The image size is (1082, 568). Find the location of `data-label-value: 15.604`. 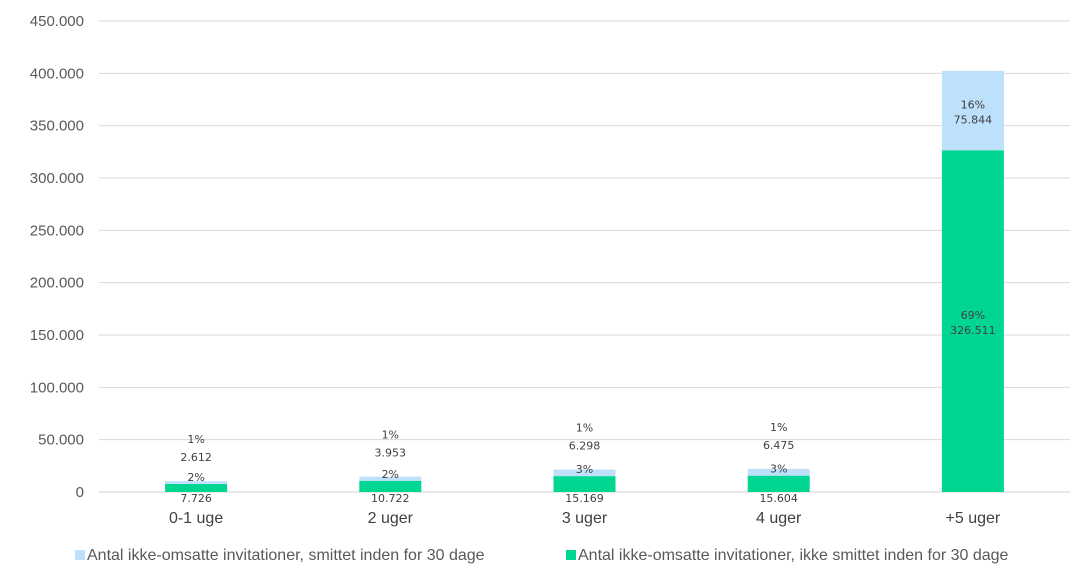

data-label-value: 15.604 is located at coordinates (778, 498).